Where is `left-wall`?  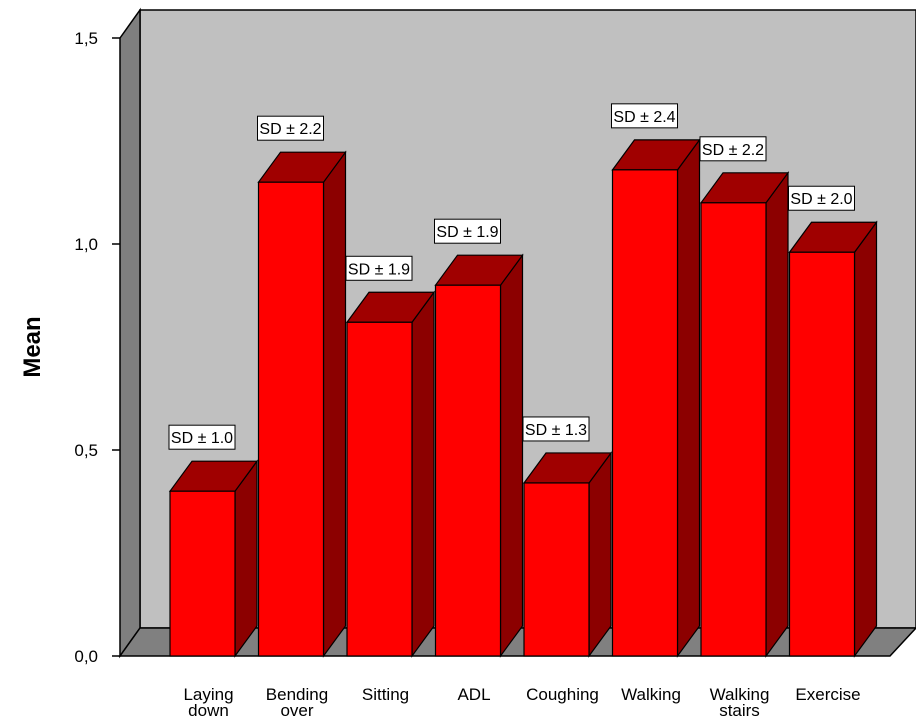 left-wall is located at coordinates (130, 333).